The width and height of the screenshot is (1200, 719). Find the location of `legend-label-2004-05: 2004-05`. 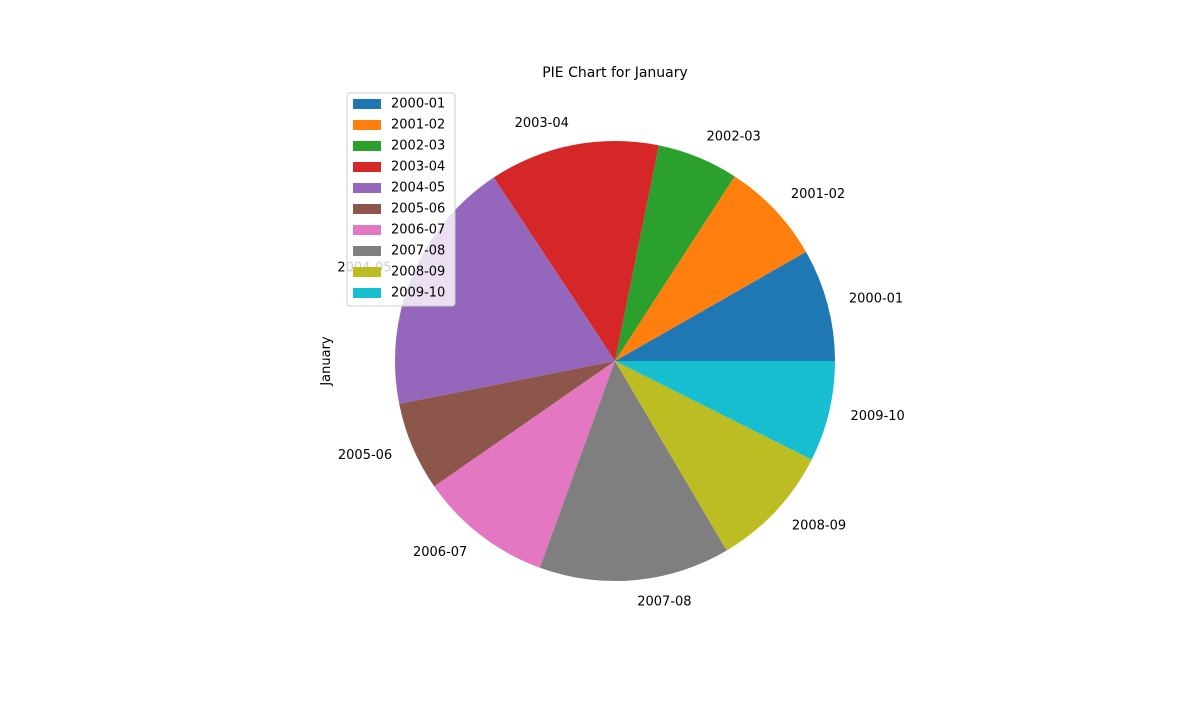

legend-label-2004-05: 2004-05 is located at coordinates (418, 188).